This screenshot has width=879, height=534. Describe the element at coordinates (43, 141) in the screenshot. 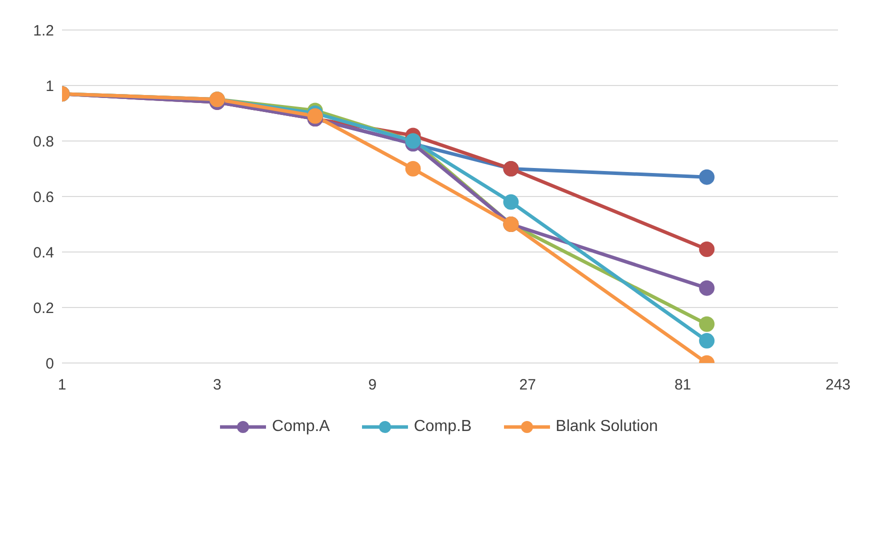

I see `y-tick-label: 0.8` at that location.